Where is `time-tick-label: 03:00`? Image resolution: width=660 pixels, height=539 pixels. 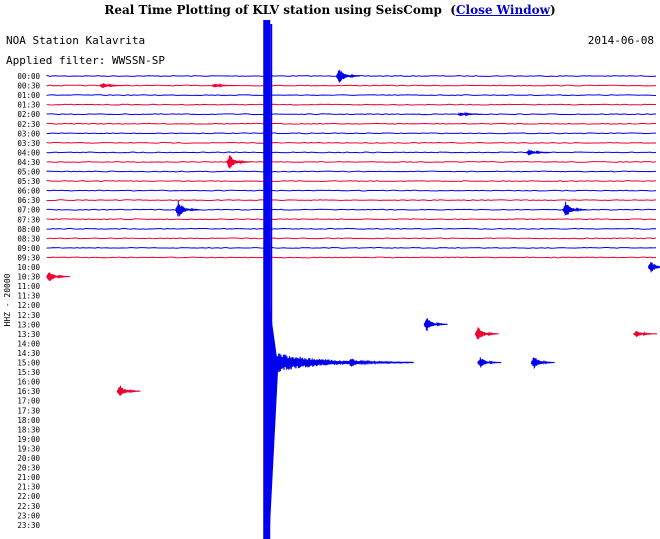
time-tick-label: 03:00 is located at coordinates (28, 133).